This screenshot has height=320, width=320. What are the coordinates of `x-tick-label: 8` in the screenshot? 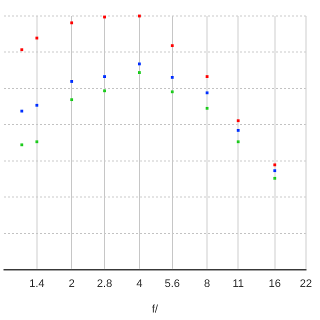 It's located at (207, 284).